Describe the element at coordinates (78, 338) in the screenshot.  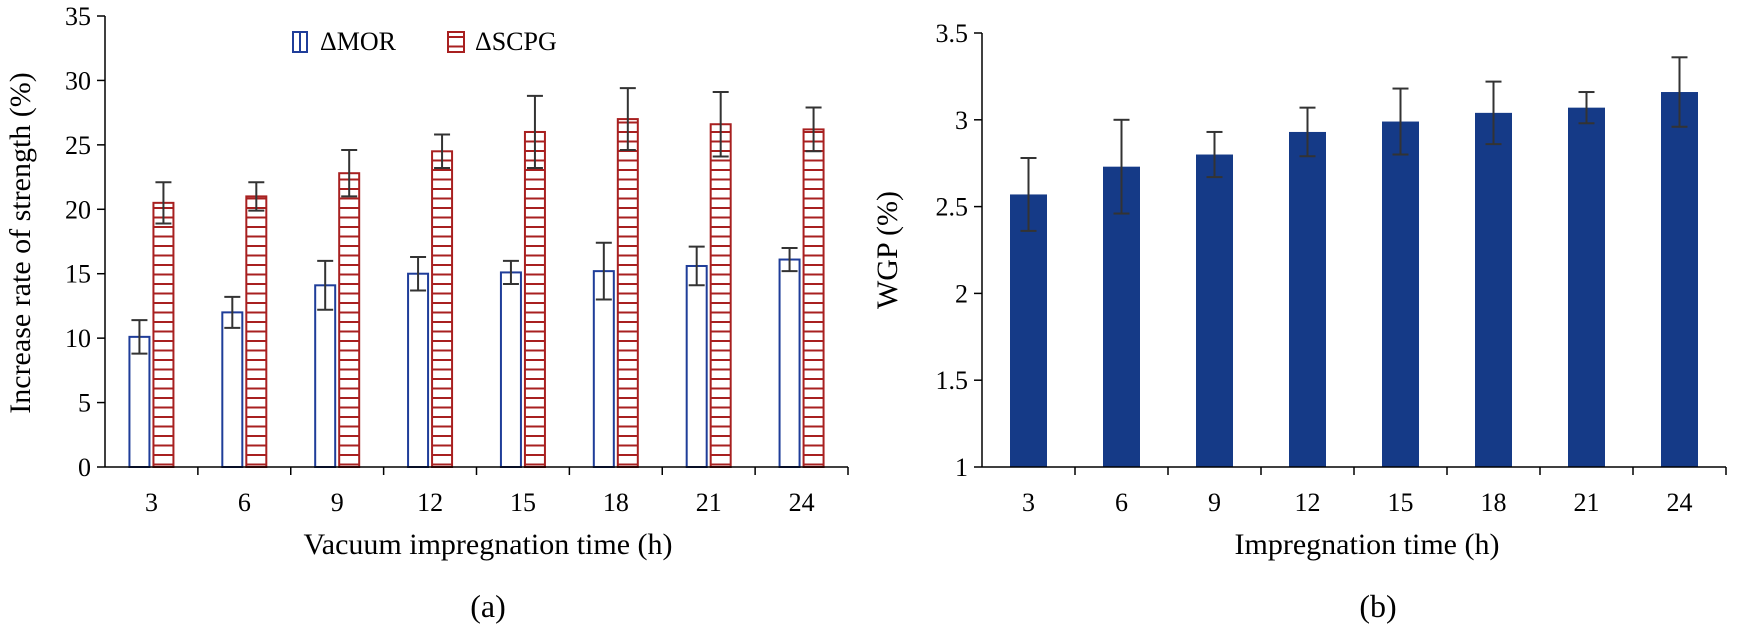
I see `y-tick-label: 10` at that location.